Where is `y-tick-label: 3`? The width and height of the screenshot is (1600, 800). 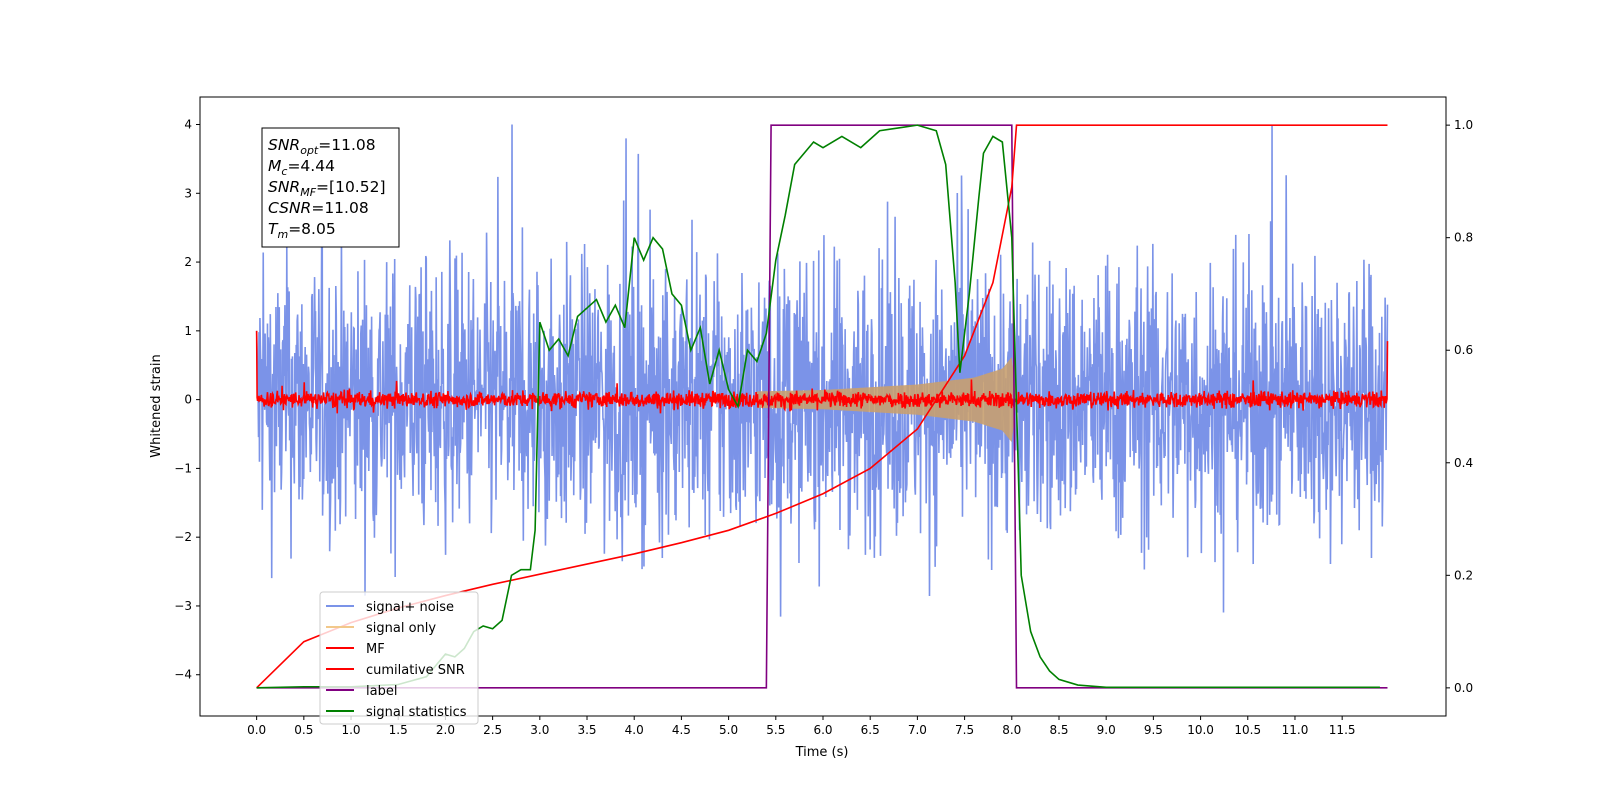
y-tick-label: 3 is located at coordinates (188, 193).